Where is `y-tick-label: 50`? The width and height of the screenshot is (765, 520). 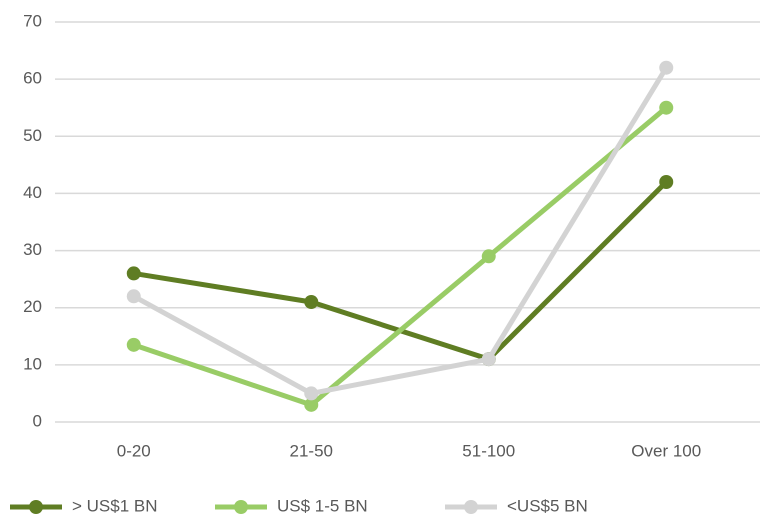
y-tick-label: 50 is located at coordinates (32, 135).